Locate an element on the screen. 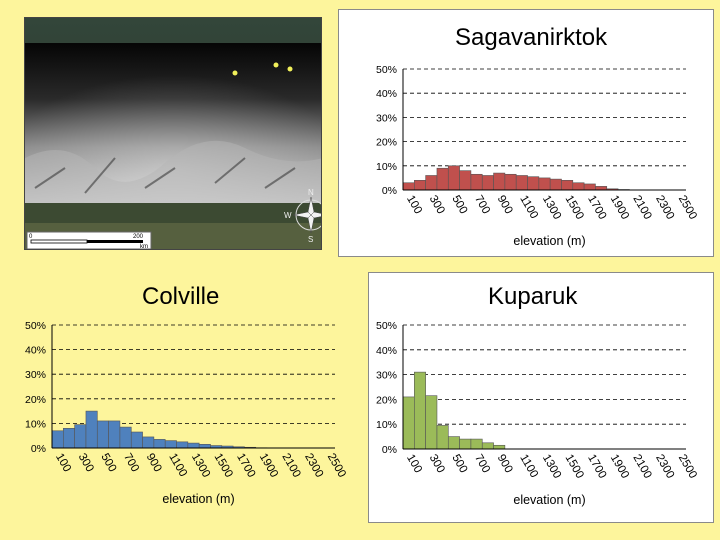  colville-x-tick-label: 2100 is located at coordinates (290, 466).